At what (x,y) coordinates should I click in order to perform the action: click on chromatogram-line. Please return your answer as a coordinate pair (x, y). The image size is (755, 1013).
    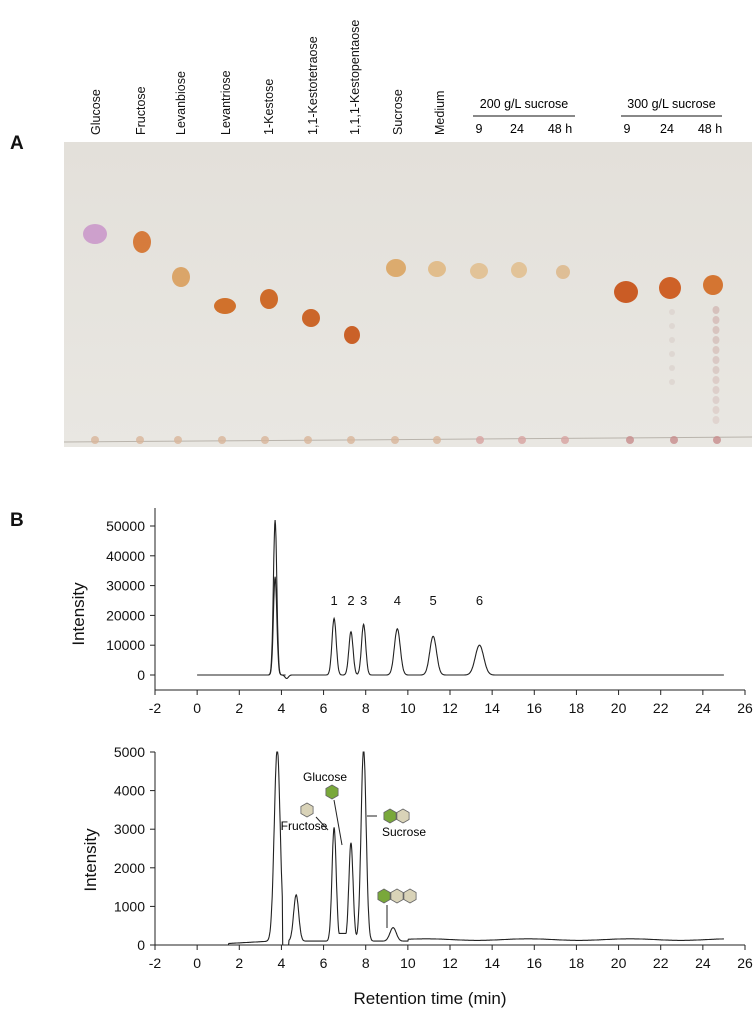
    Looking at the image, I should click on (462, 848).